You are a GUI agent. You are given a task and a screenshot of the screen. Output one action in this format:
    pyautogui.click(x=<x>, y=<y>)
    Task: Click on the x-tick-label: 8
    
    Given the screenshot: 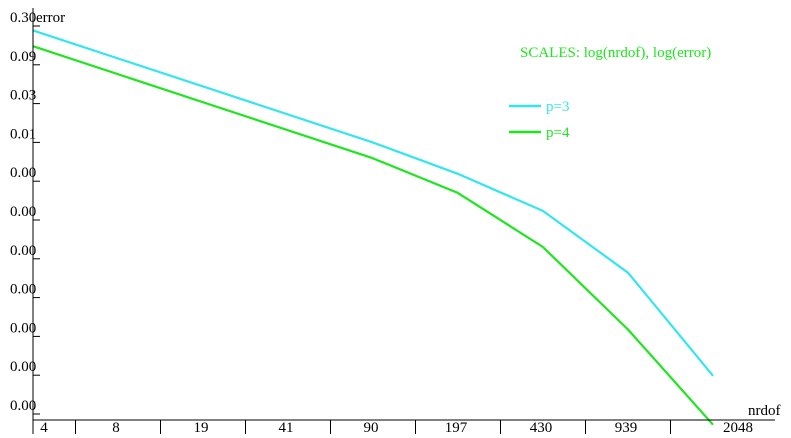 What is the action you would take?
    pyautogui.click(x=116, y=428)
    